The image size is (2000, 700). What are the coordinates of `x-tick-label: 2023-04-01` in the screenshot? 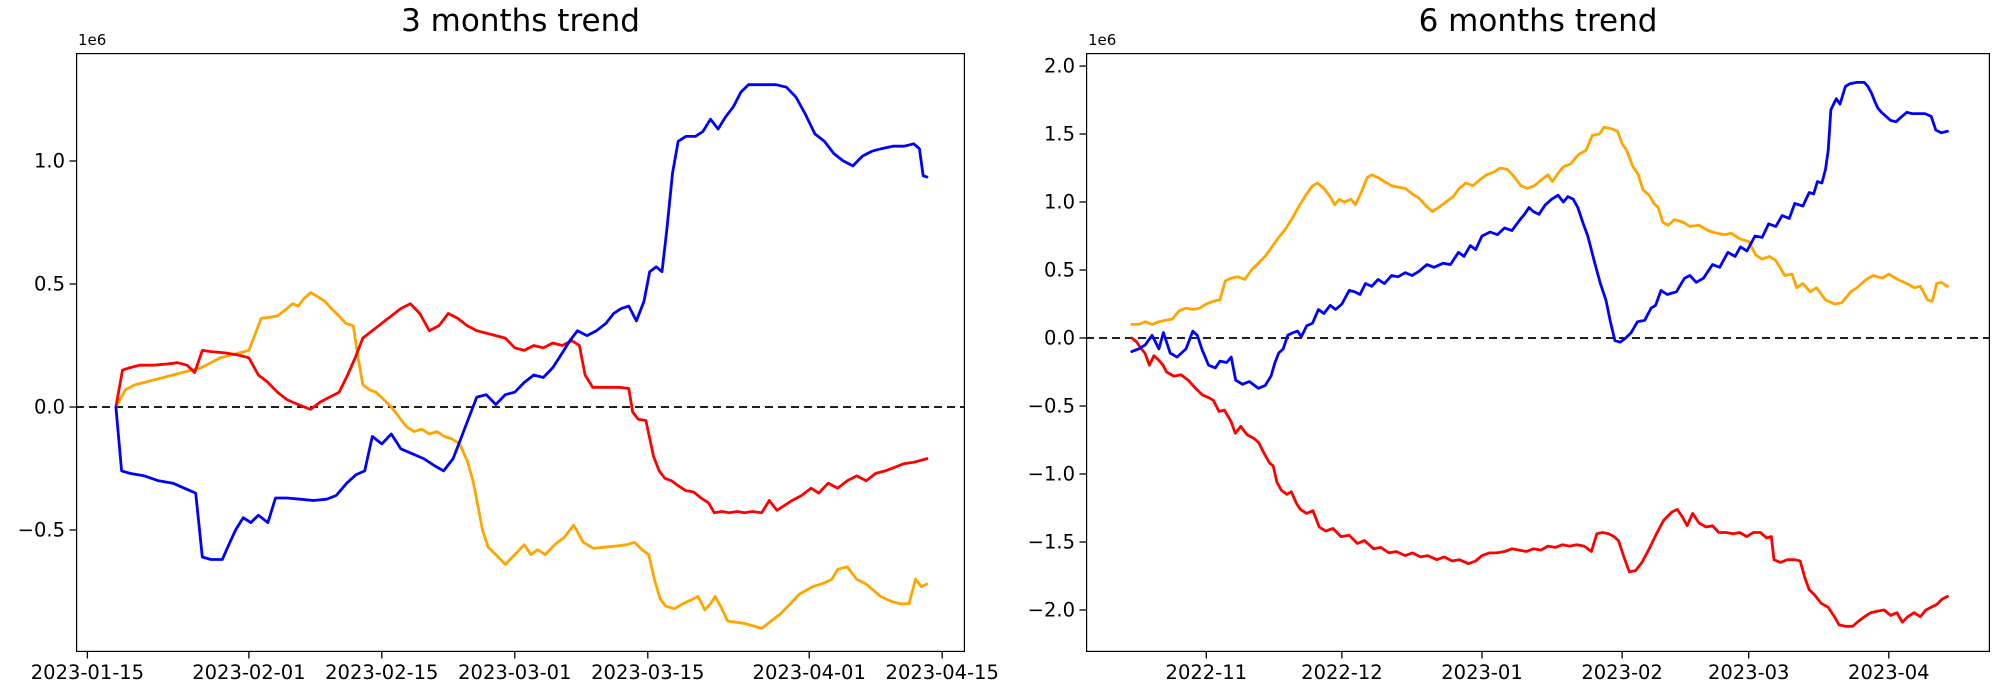 It's located at (809, 672).